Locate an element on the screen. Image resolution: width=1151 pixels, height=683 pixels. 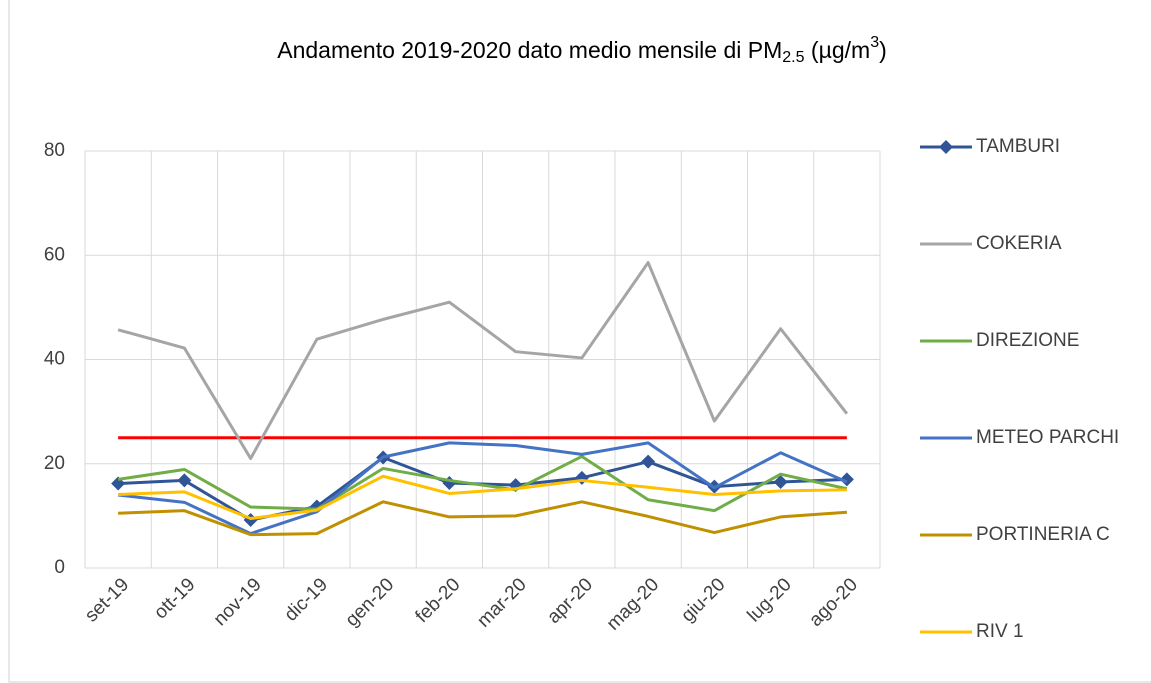
legend-label: DIREZIONE is located at coordinates (1027, 340).